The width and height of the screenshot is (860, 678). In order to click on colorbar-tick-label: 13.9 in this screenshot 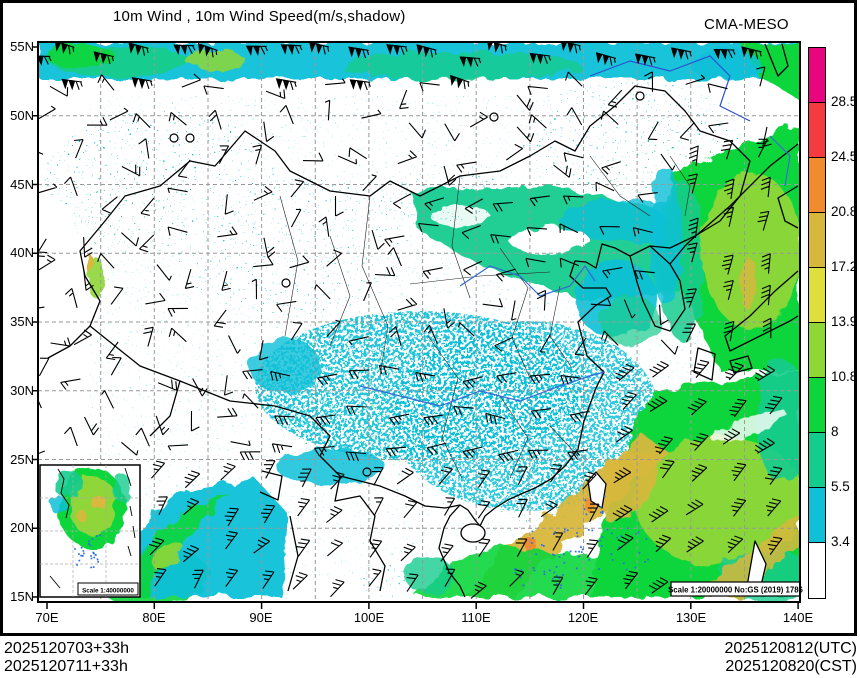, I will do `click(844, 321)`.